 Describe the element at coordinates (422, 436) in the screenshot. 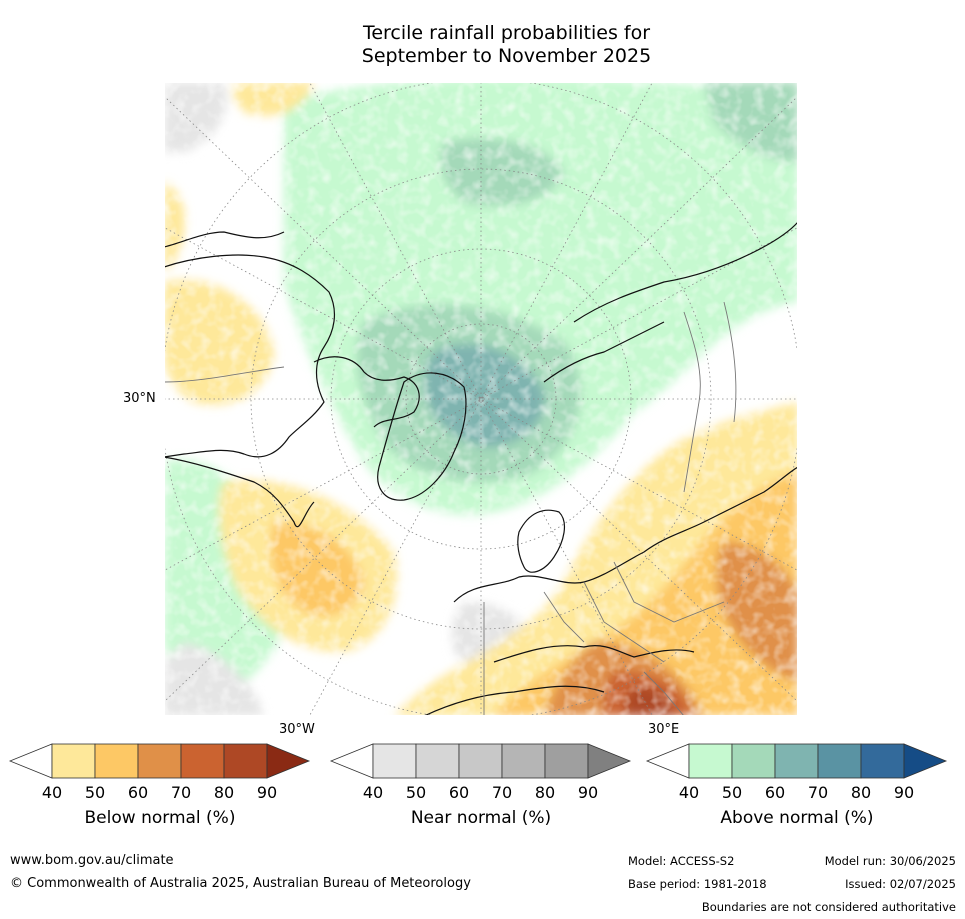

I see `coast-greenland` at that location.